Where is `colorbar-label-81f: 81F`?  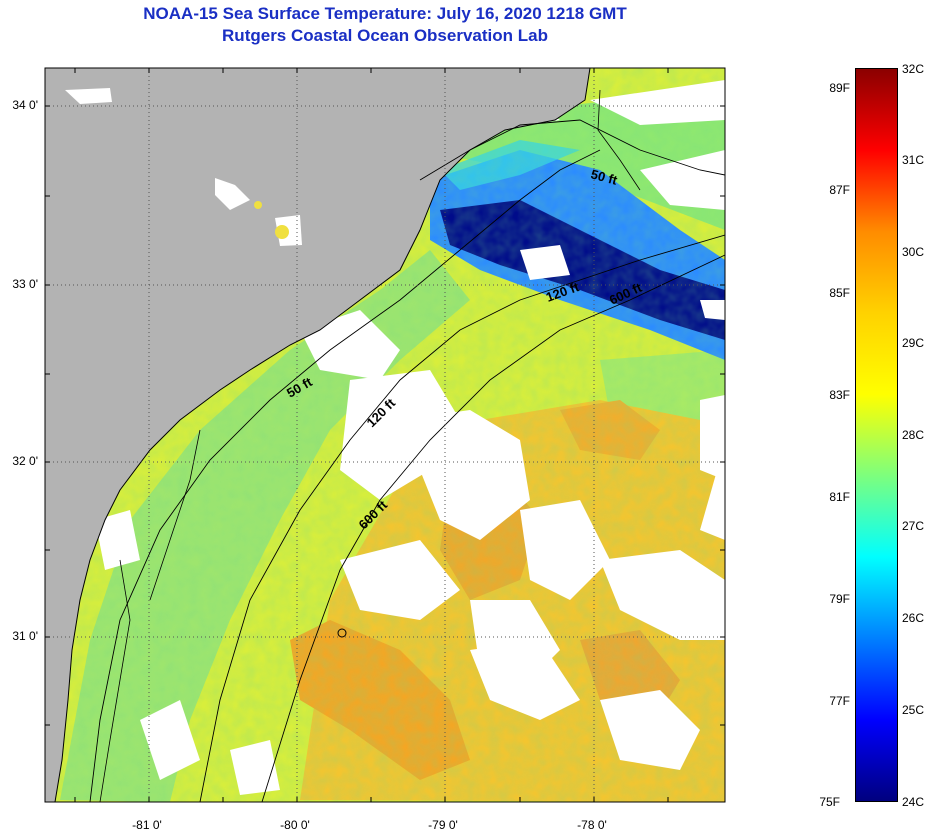 colorbar-label-81f: 81F is located at coordinates (839, 497).